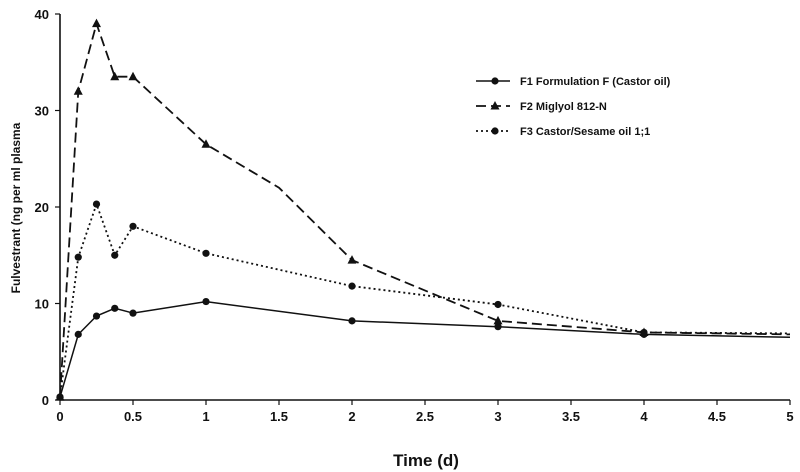 The image size is (800, 472). I want to click on y-tick-label: 40, so click(42, 14).